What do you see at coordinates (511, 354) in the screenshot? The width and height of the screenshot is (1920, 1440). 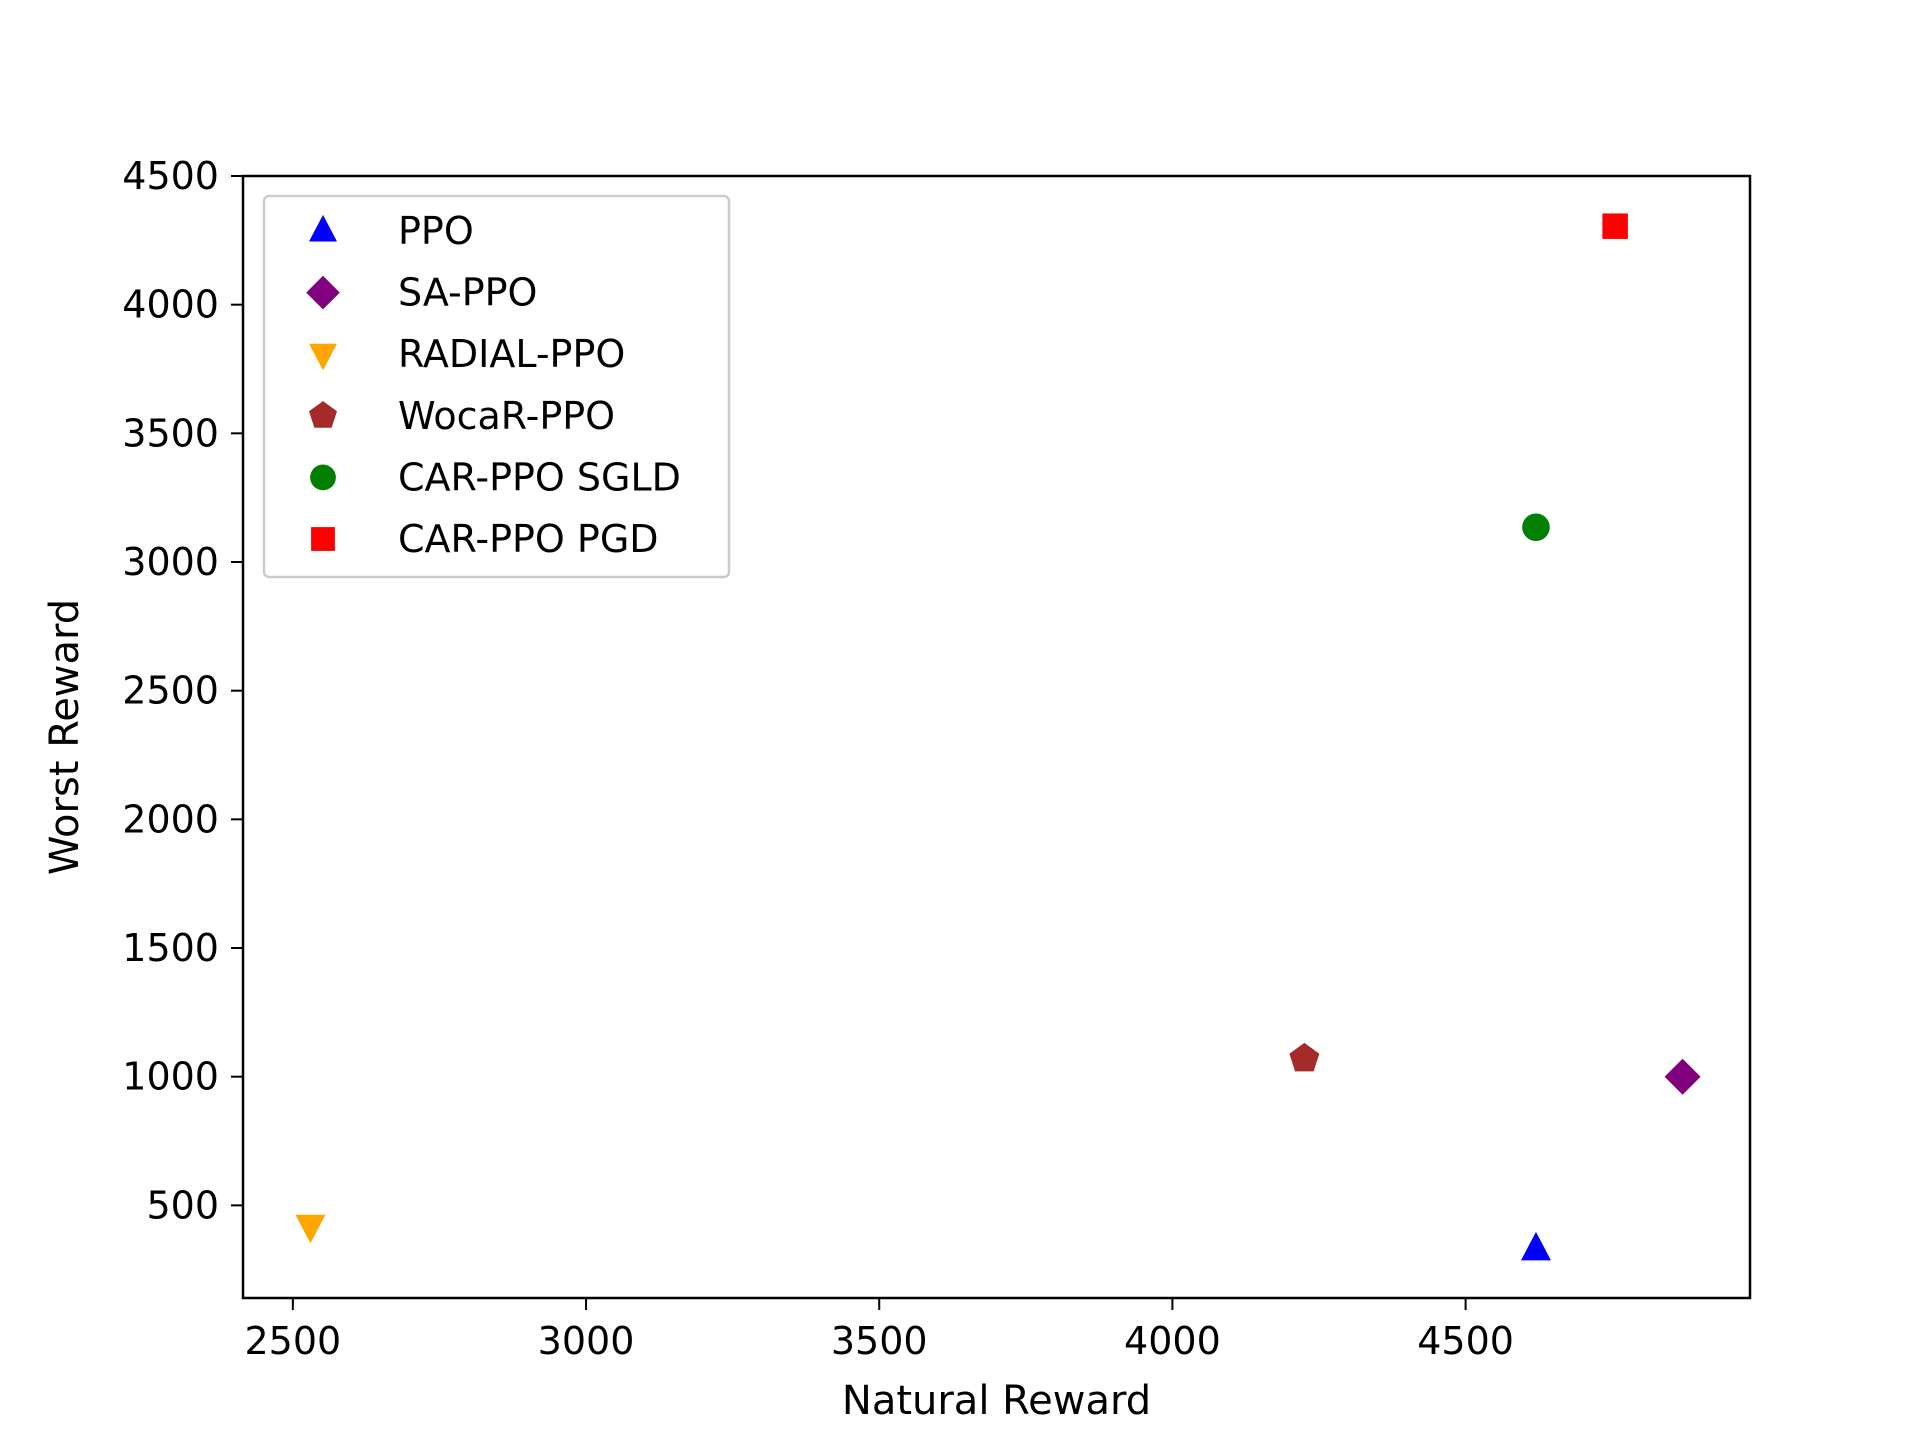 I see `legend-label: RADIAL-PPO` at bounding box center [511, 354].